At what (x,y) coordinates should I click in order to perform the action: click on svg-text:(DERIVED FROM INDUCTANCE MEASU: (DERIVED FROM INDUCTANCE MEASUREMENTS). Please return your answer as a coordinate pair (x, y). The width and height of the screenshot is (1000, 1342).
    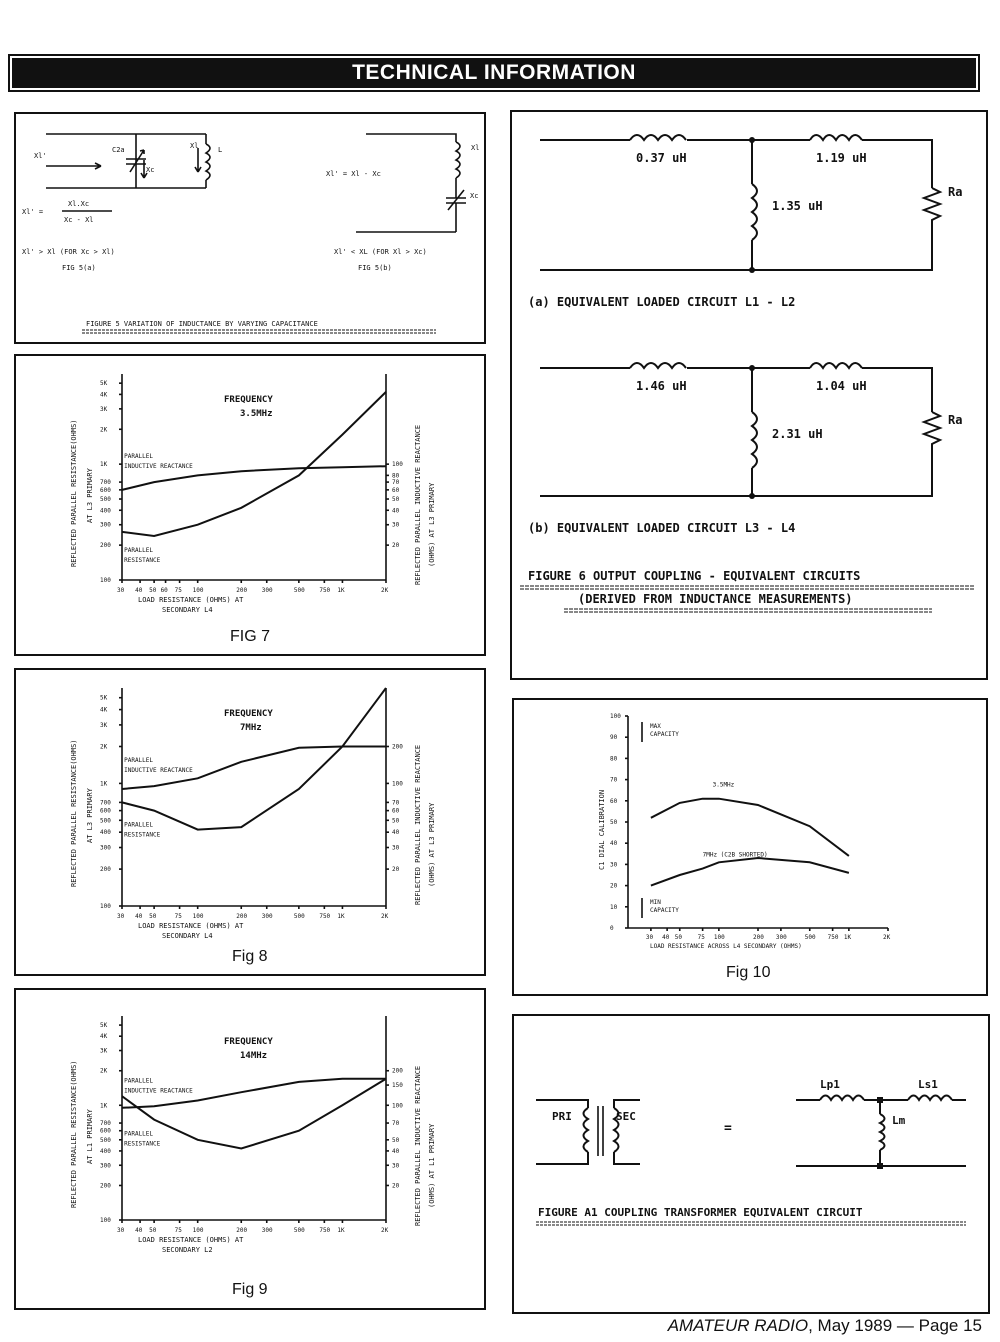
    Looking at the image, I should click on (715, 599).